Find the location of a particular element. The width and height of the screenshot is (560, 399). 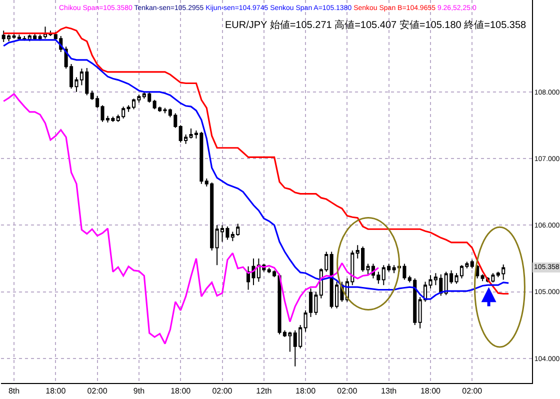

x-tick-label: 9th is located at coordinates (139, 391).